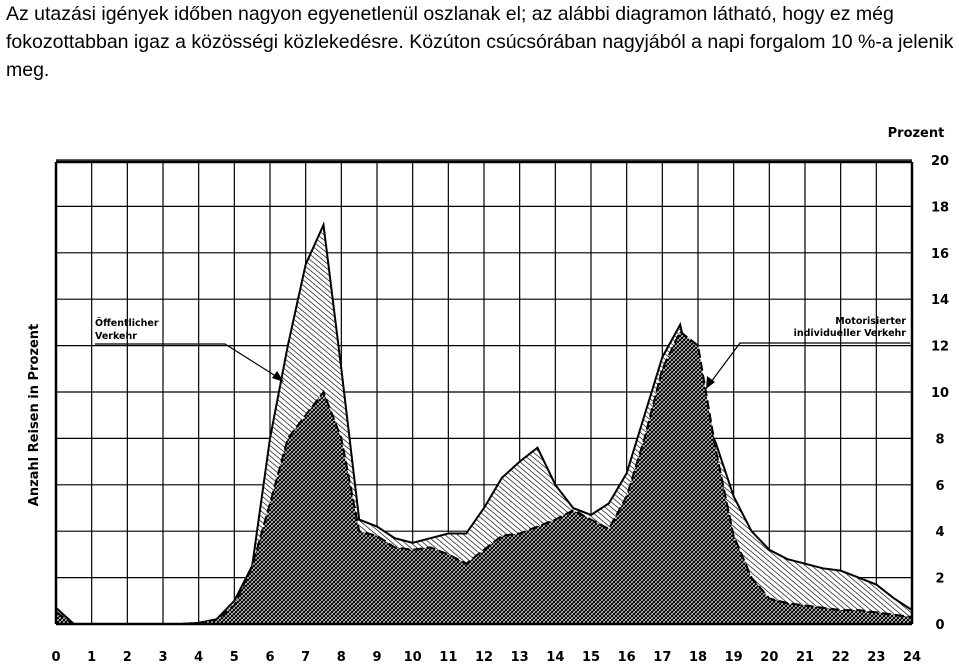  Describe the element at coordinates (55, 657) in the screenshot. I see `x-tick-label: 0` at that location.